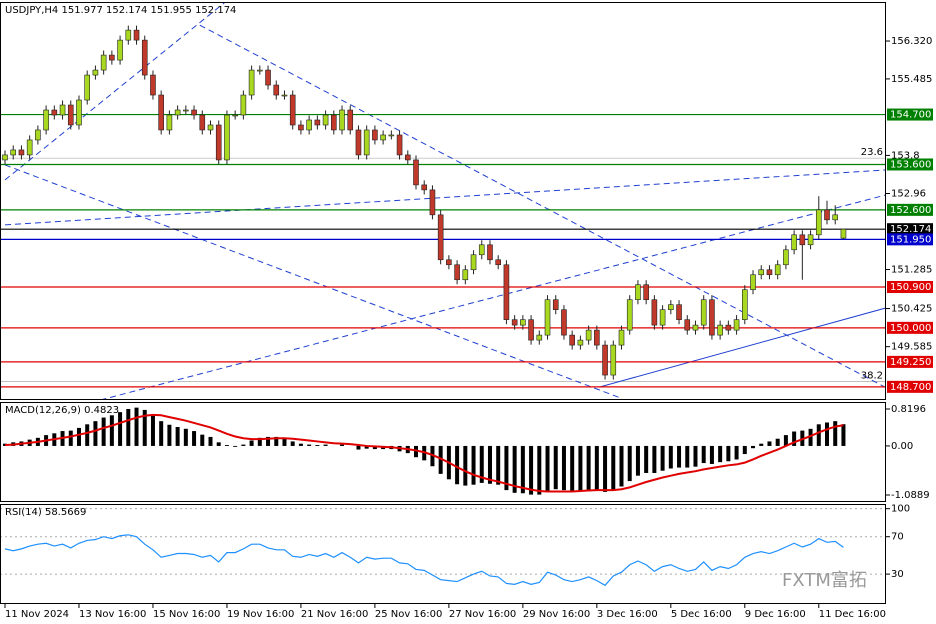 The image size is (936, 624). I want to click on x-tick-label: 13 Nov 16:00, so click(112, 614).